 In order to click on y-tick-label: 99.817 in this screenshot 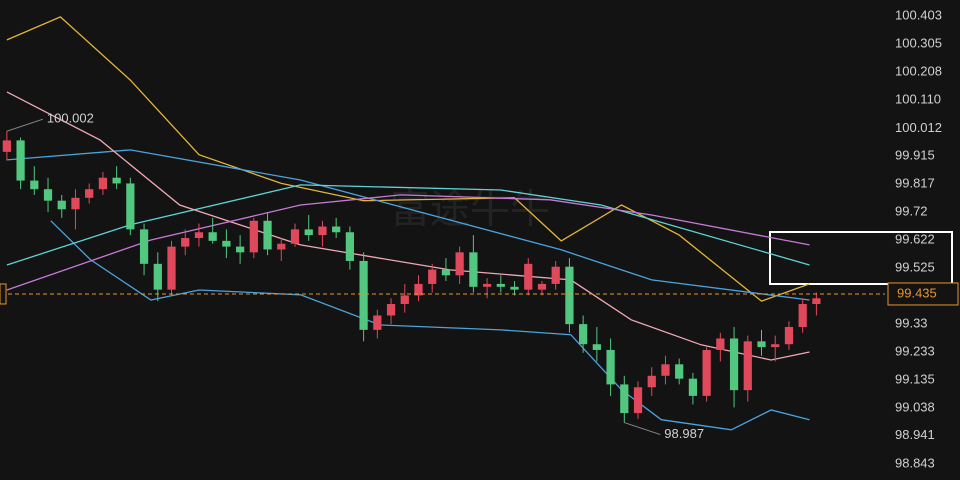, I will do `click(915, 183)`.